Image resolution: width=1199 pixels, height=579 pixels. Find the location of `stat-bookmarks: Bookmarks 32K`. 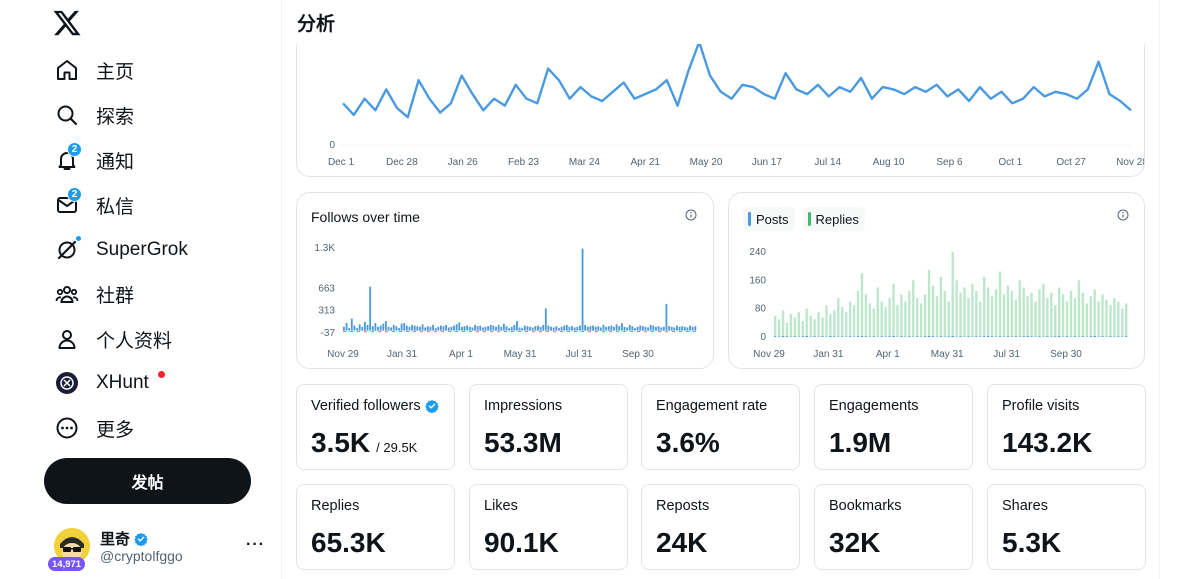

stat-bookmarks: Bookmarks 32K is located at coordinates (893, 527).